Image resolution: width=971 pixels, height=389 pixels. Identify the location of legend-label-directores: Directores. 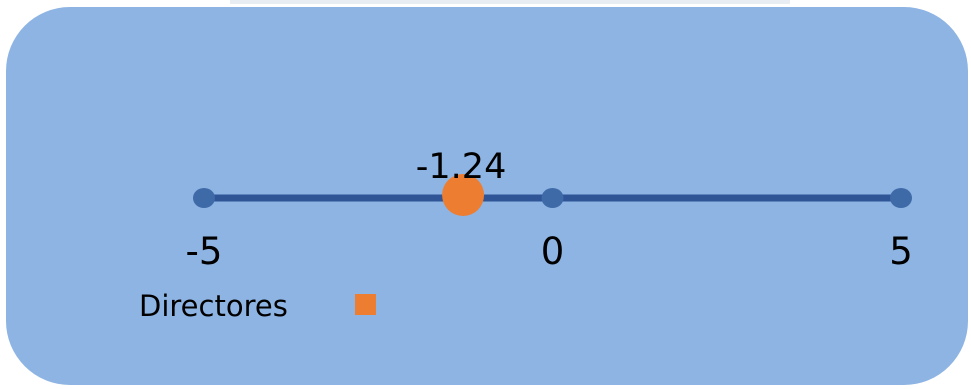
(213, 306).